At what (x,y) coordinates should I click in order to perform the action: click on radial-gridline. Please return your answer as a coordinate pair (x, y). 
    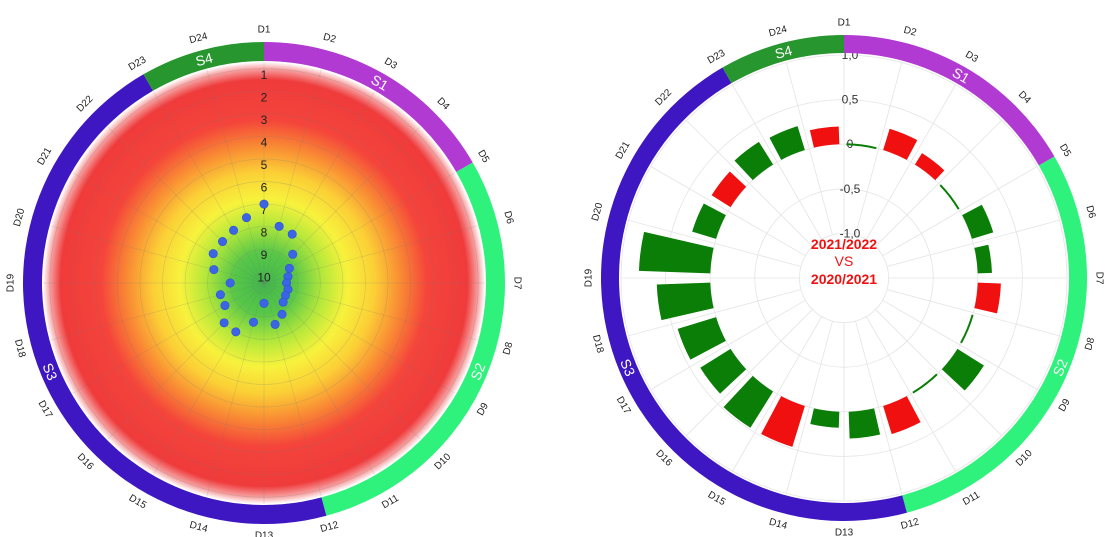
    Looking at the image, I should click on (264, 283).